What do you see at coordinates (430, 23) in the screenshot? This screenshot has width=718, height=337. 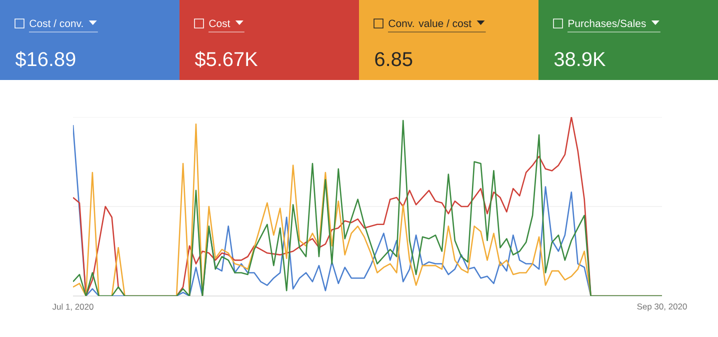 I see `legend-label: Conv. value / cost` at bounding box center [430, 23].